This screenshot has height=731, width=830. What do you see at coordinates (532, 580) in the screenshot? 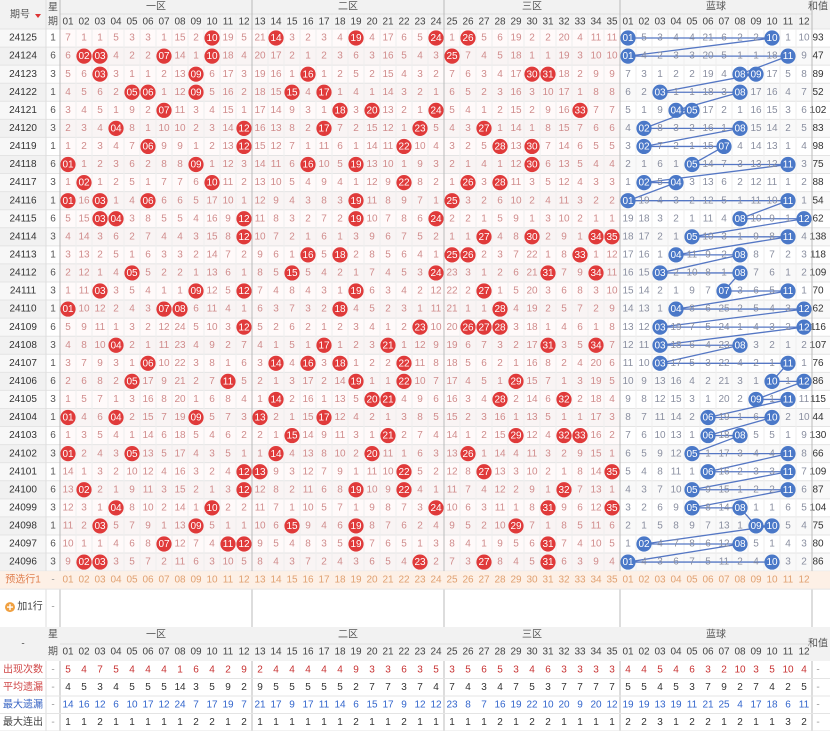
I see `preselect-ball: 30` at bounding box center [532, 580].